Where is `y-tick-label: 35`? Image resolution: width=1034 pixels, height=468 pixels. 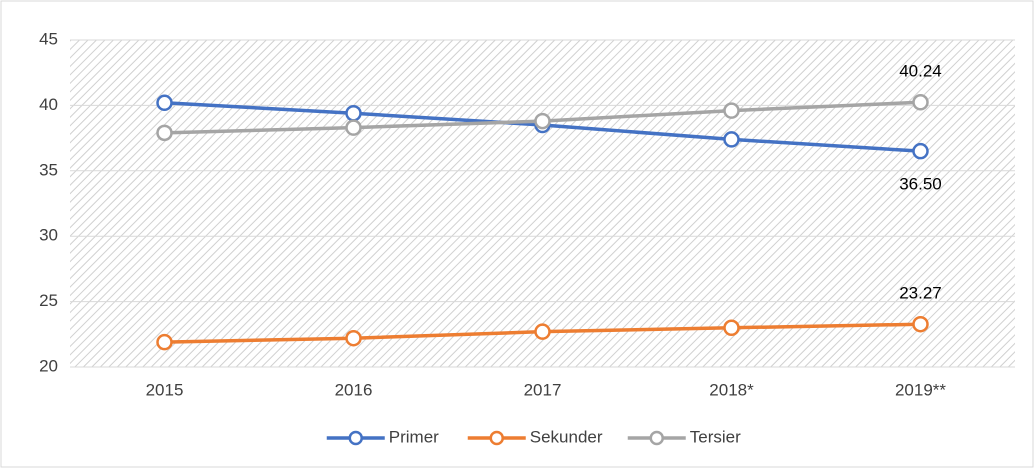 y-tick-label: 35 is located at coordinates (48, 169).